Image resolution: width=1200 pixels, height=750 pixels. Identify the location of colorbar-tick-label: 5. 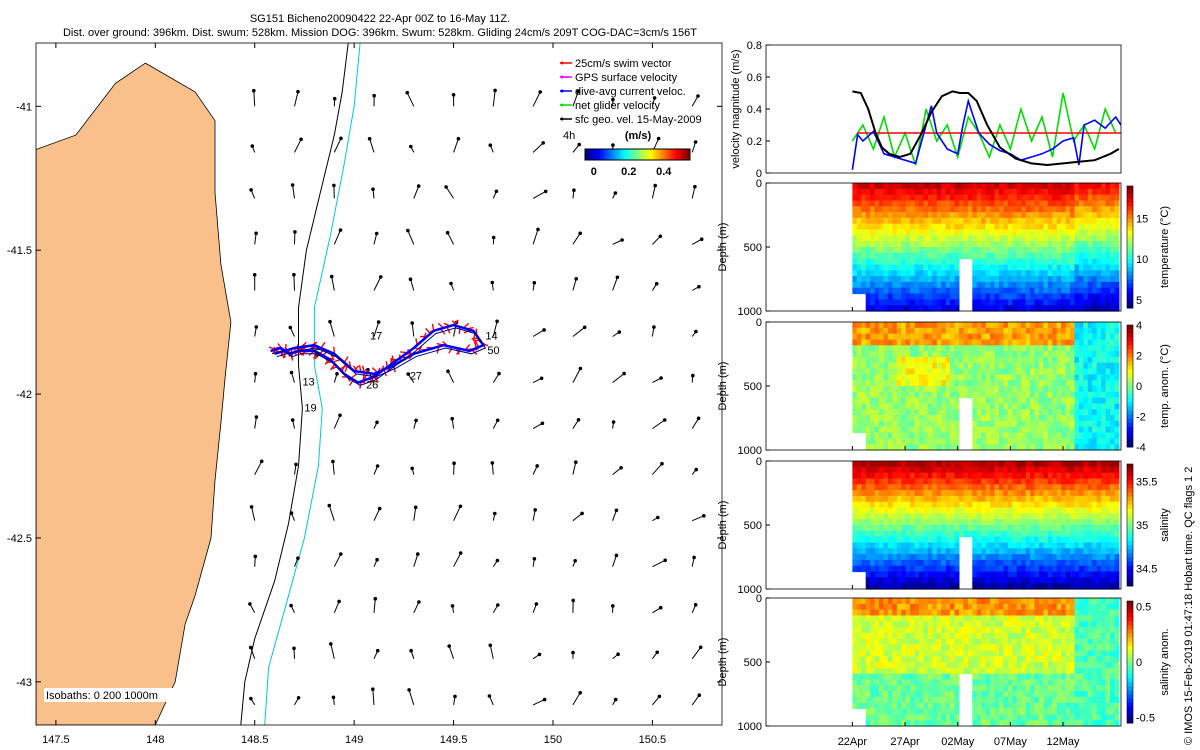
(1139, 301).